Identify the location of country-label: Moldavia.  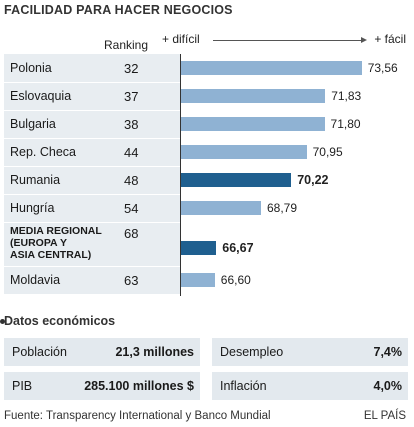
(35, 280).